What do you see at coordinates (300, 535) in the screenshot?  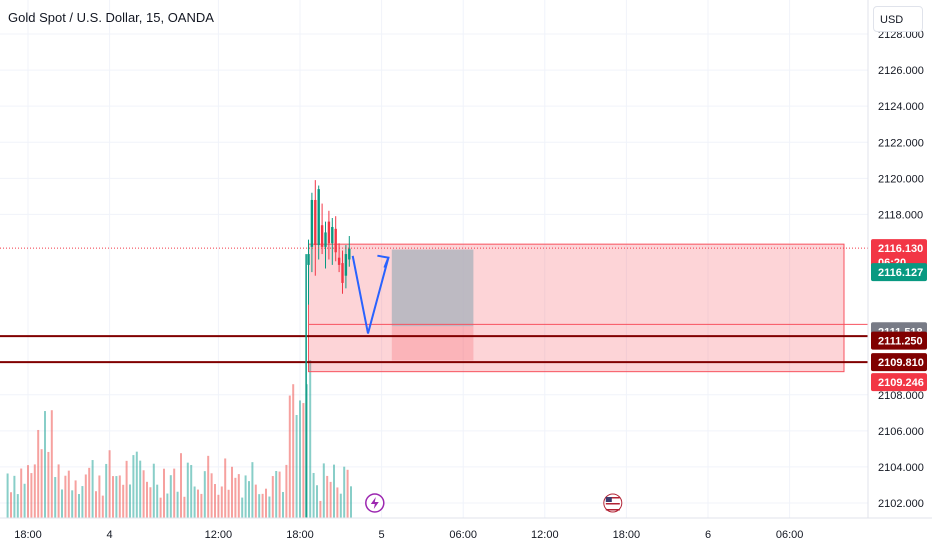 I see `time-tick-label: 18:00` at bounding box center [300, 535].